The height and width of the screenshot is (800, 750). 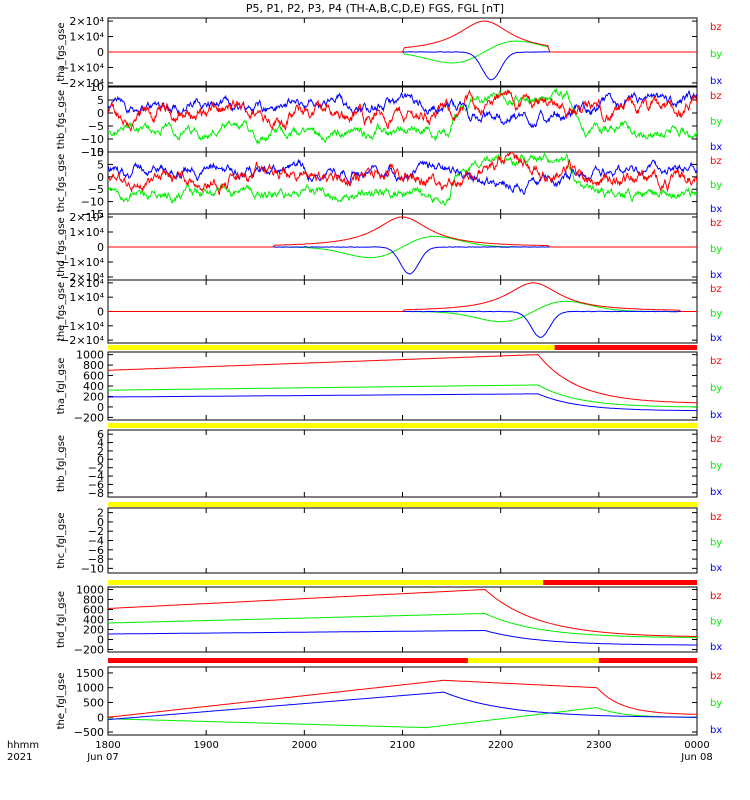 What do you see at coordinates (86, 21) in the screenshot?
I see `y-tick-label: 2×10⁴` at bounding box center [86, 21].